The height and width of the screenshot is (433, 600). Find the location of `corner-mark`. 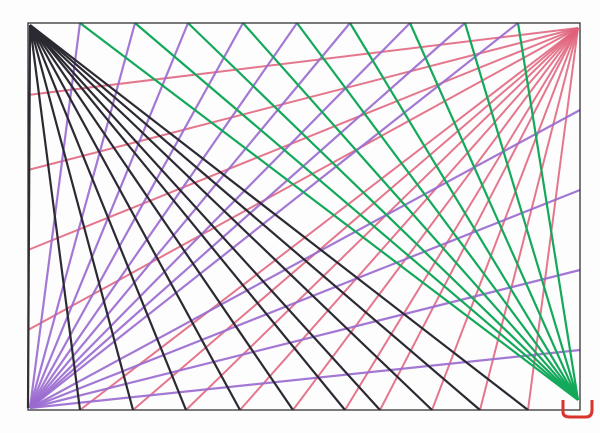

corner-mark is located at coordinates (577, 409).